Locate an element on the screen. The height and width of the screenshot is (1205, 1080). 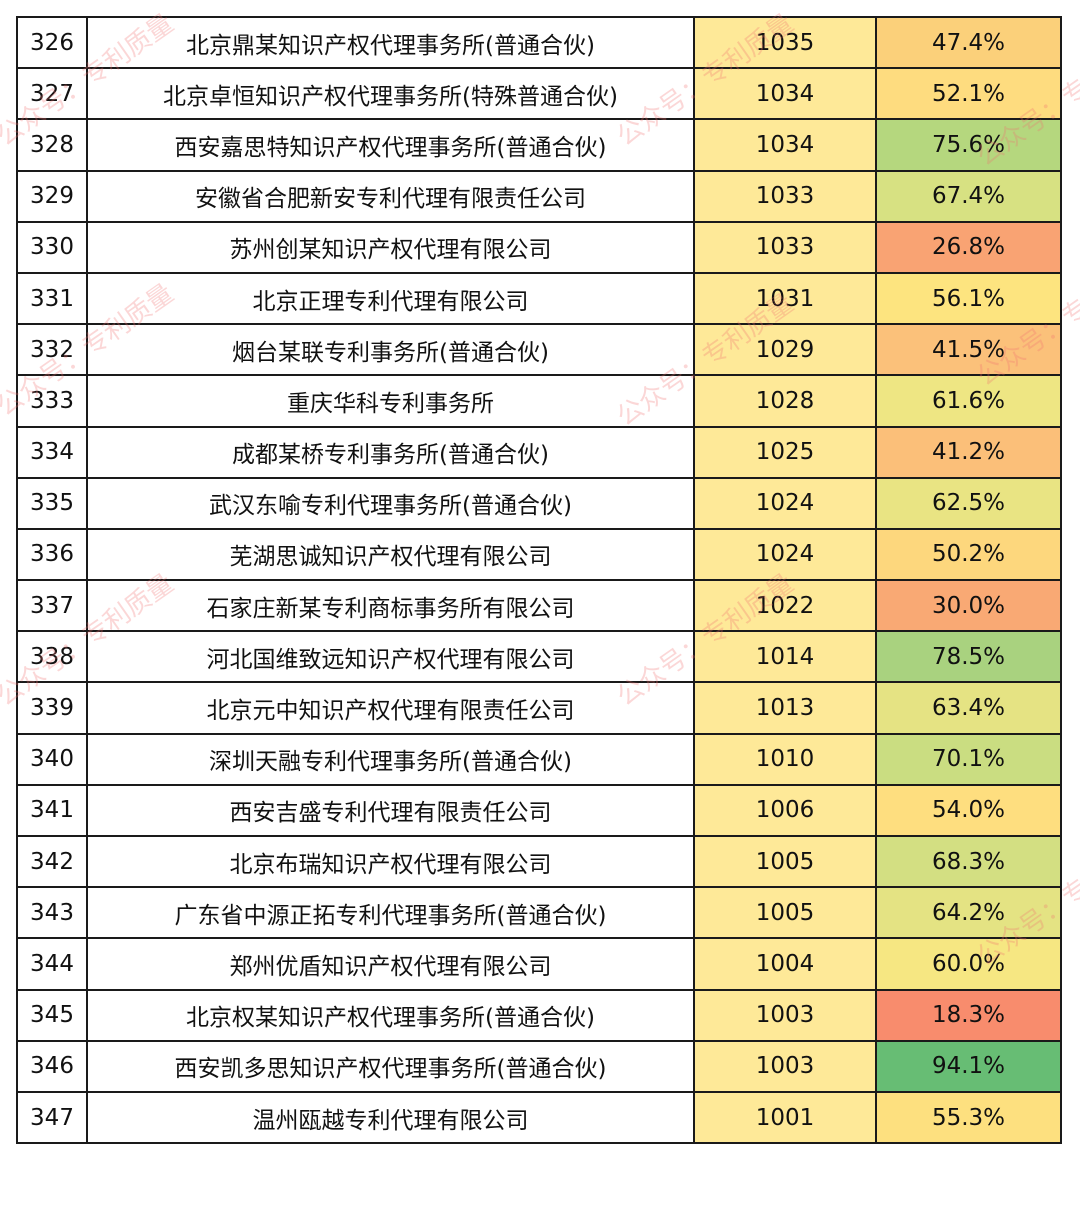
rank-cell: 335 is located at coordinates (52, 503).